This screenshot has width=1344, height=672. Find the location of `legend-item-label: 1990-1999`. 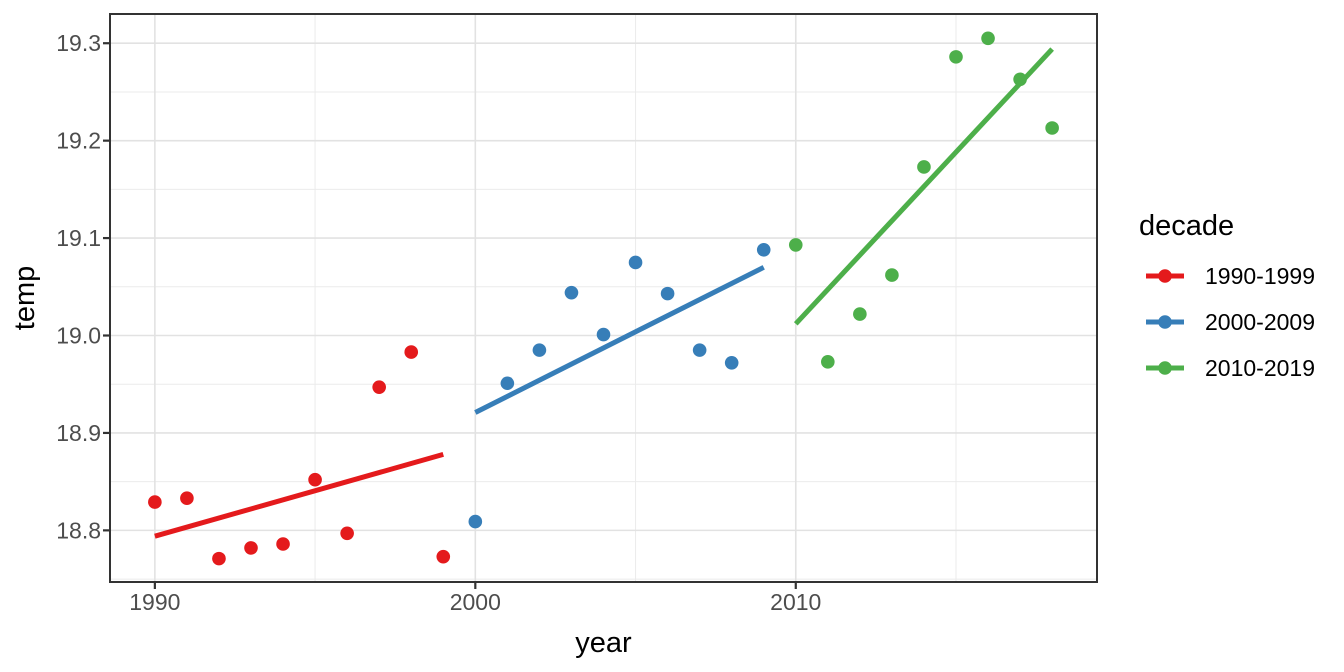

legend-item-label: 1990-1999 is located at coordinates (1260, 276).